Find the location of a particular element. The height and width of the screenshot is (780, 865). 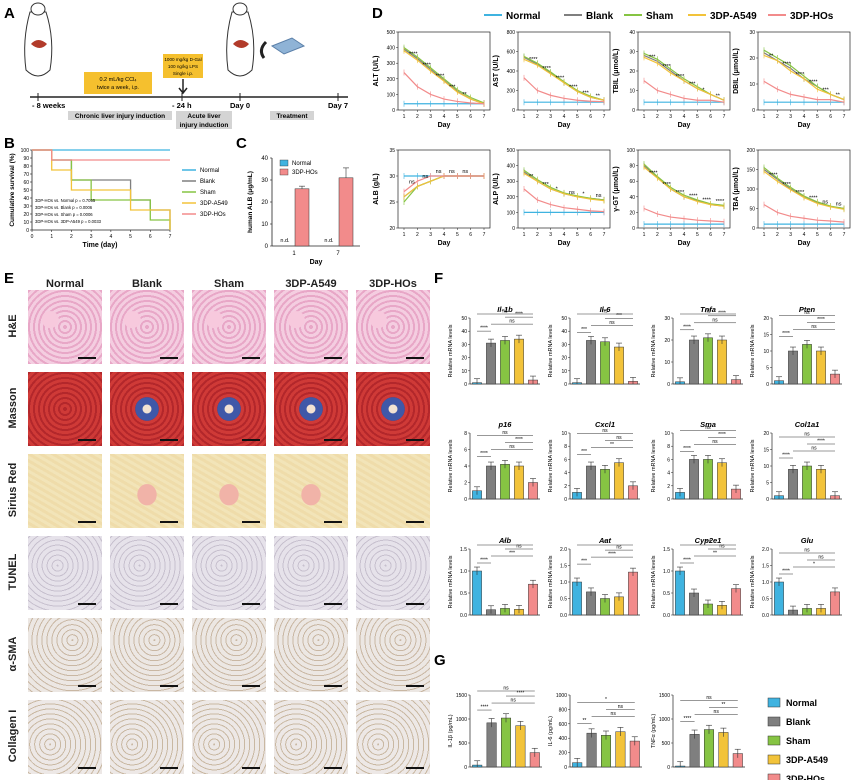

chart-title: Il-1b is located at coordinates (505, 309).